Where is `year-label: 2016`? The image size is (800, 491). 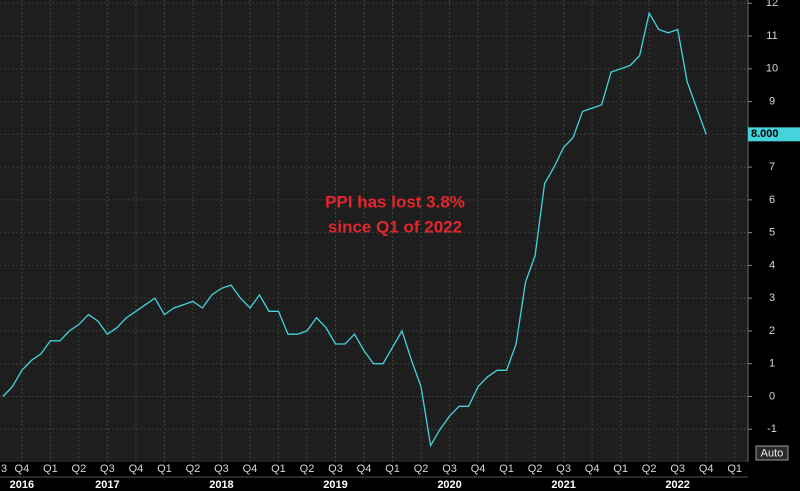 year-label: 2016 is located at coordinates (22, 485).